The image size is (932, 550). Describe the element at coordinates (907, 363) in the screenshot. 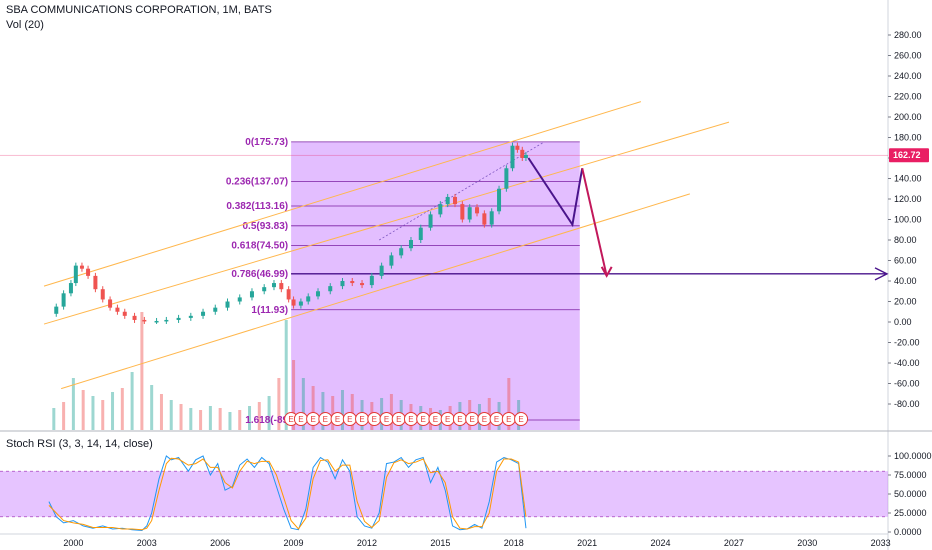

I see `price-axis-label: -40.00` at that location.